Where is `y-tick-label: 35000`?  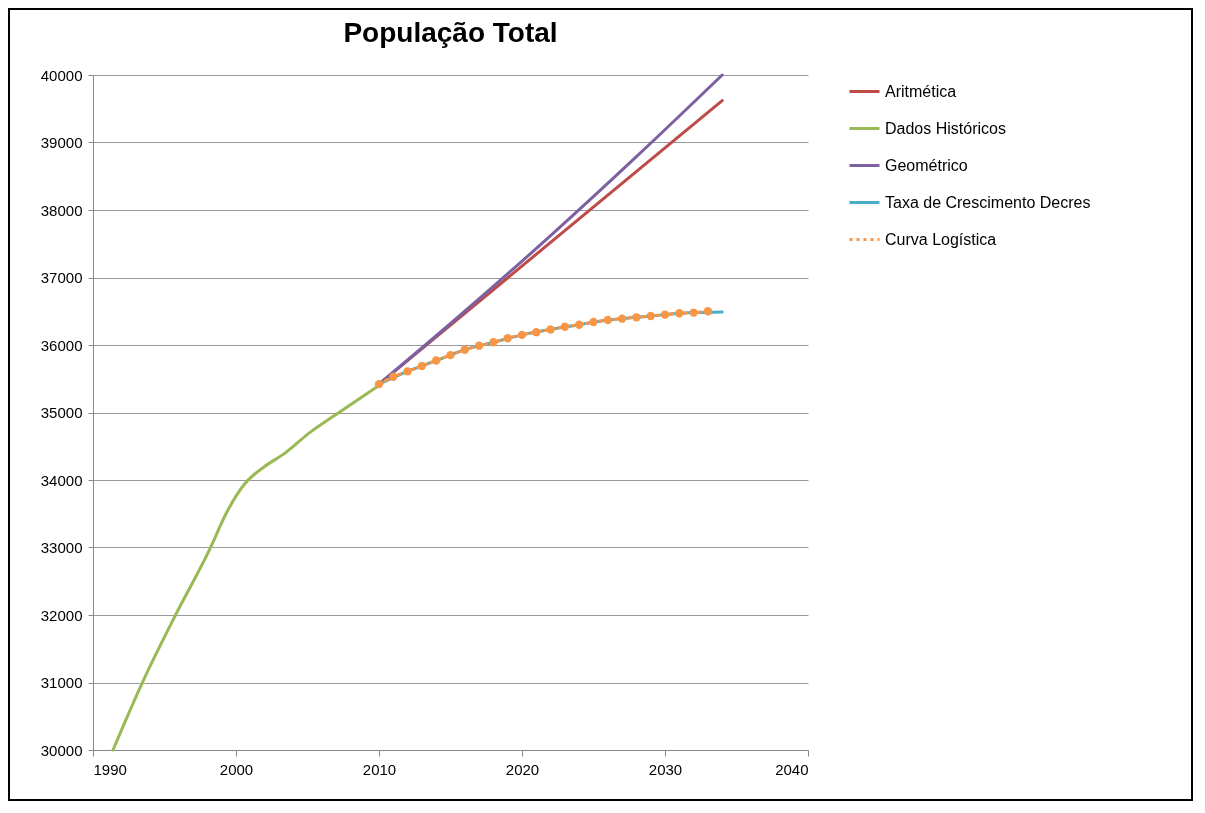
y-tick-label: 35000 is located at coordinates (61, 412).